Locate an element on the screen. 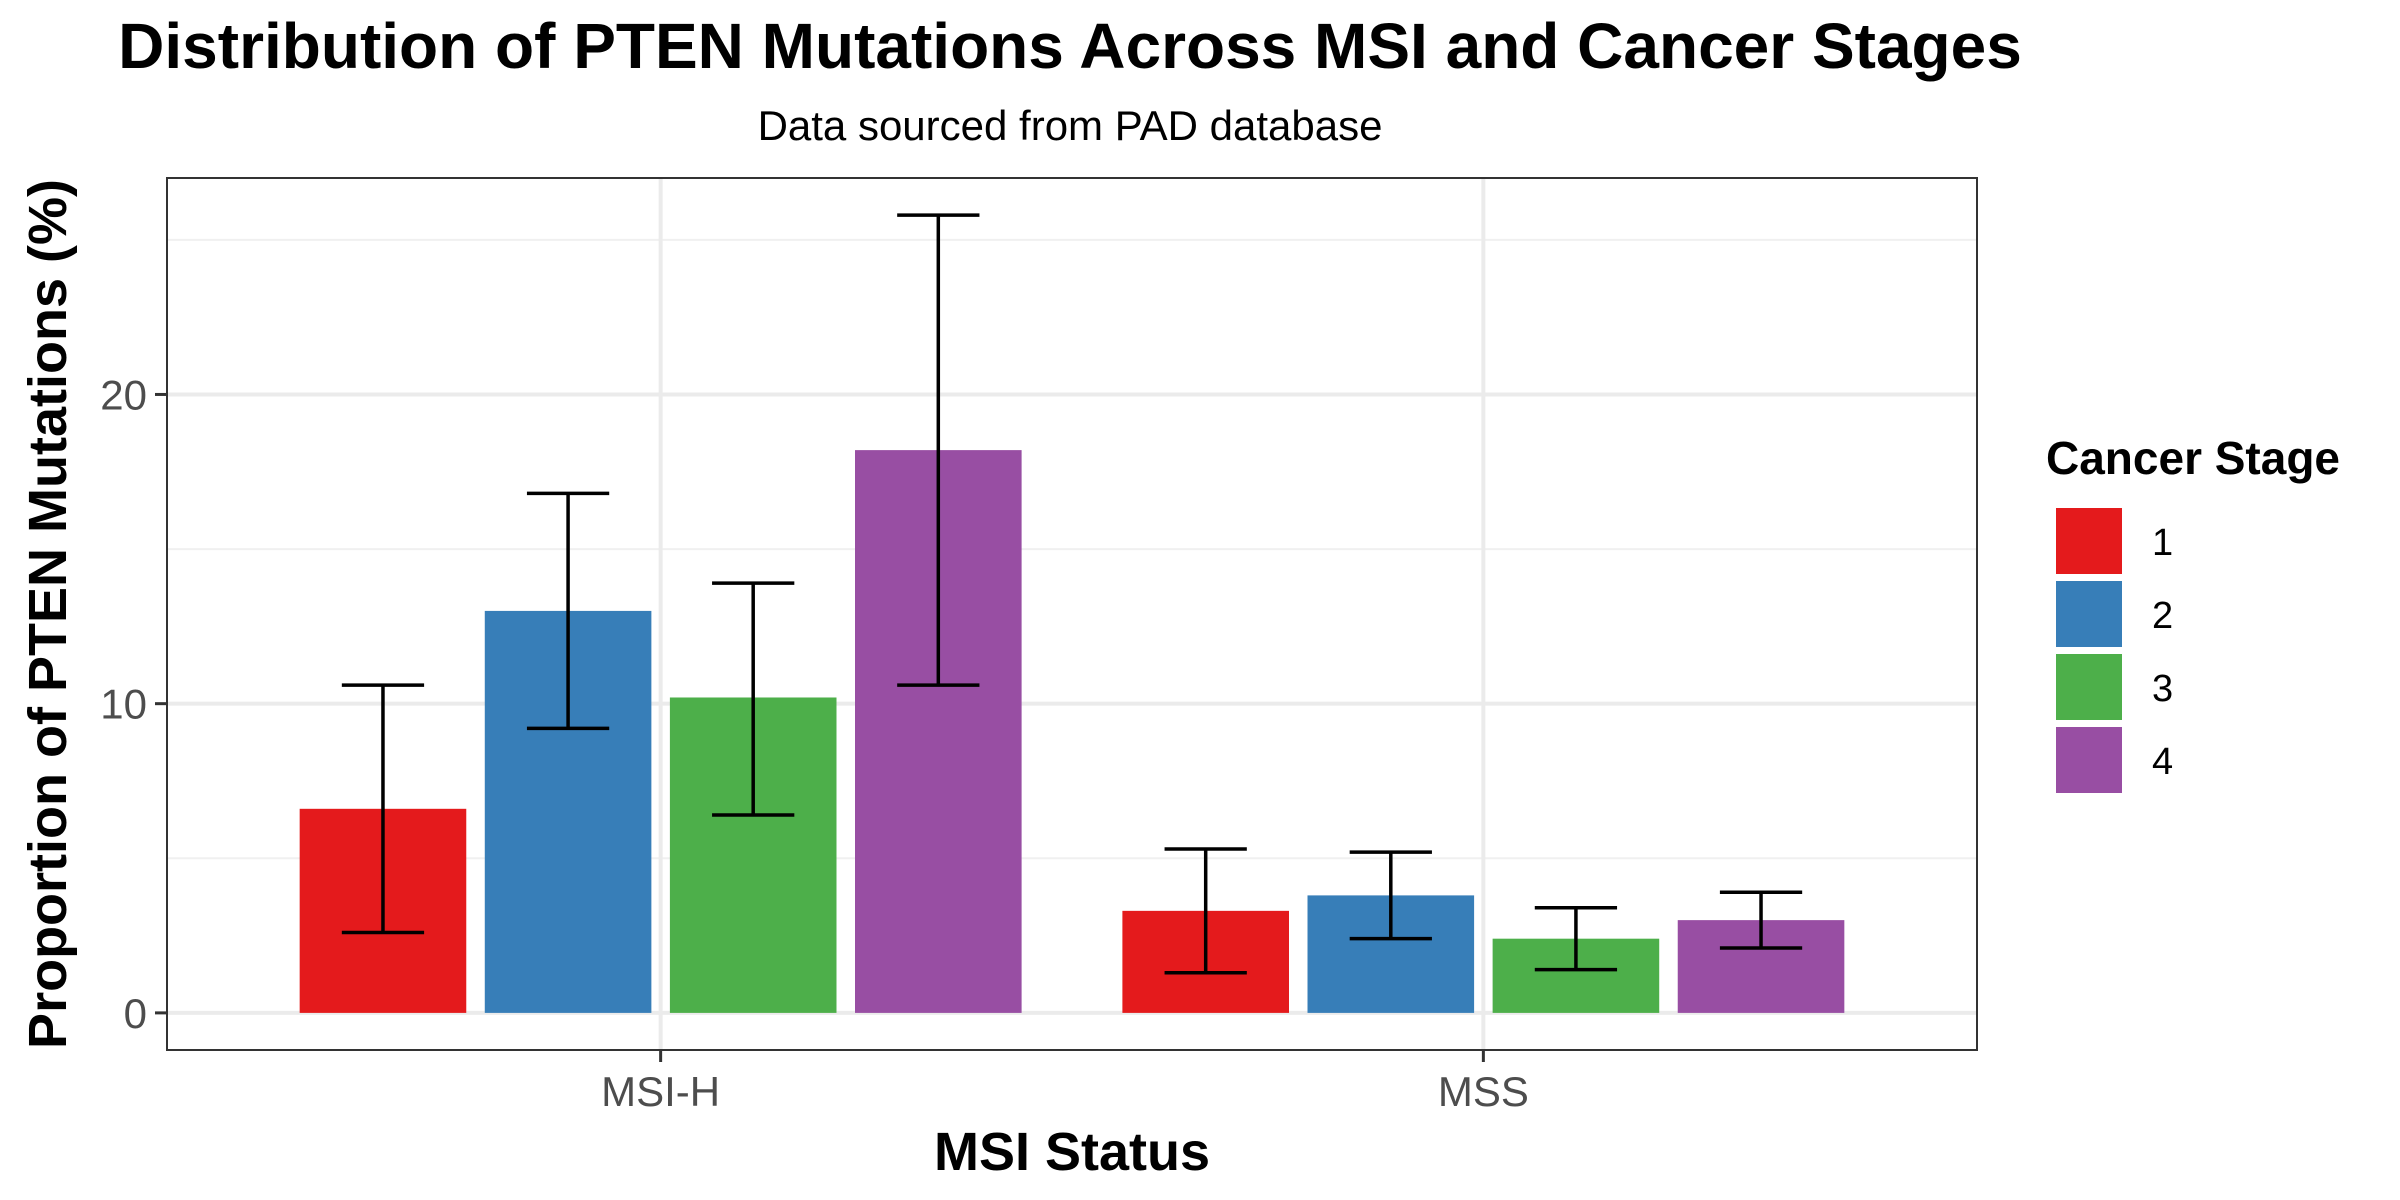 The height and width of the screenshot is (1200, 2400). y-axis: 0 10 20 is located at coordinates (133, 704).